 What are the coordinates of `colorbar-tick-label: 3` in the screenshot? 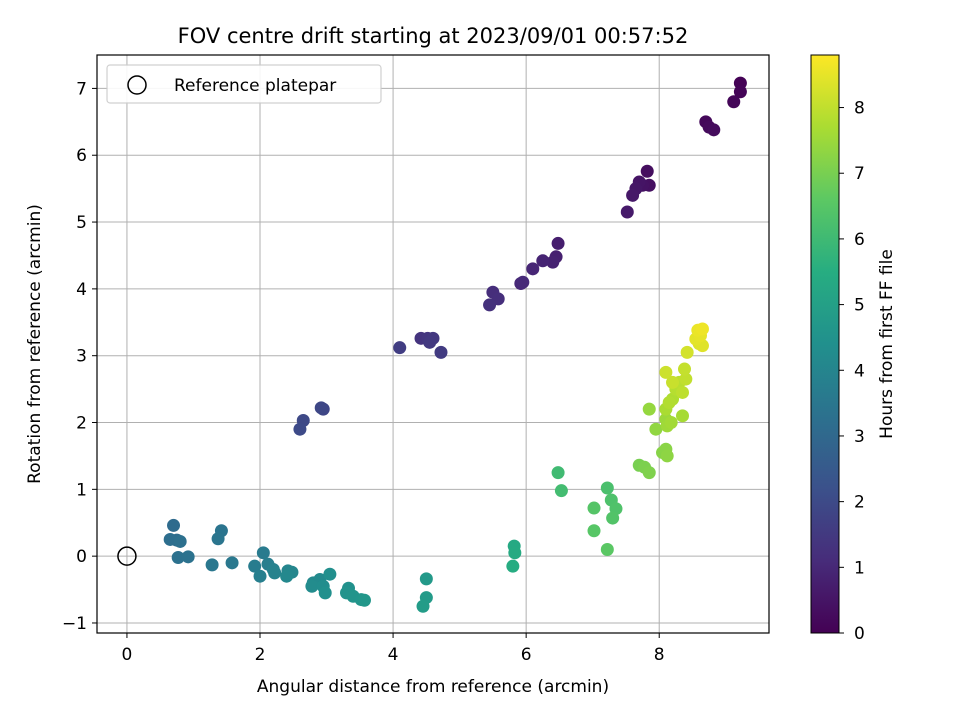 It's located at (859, 437).